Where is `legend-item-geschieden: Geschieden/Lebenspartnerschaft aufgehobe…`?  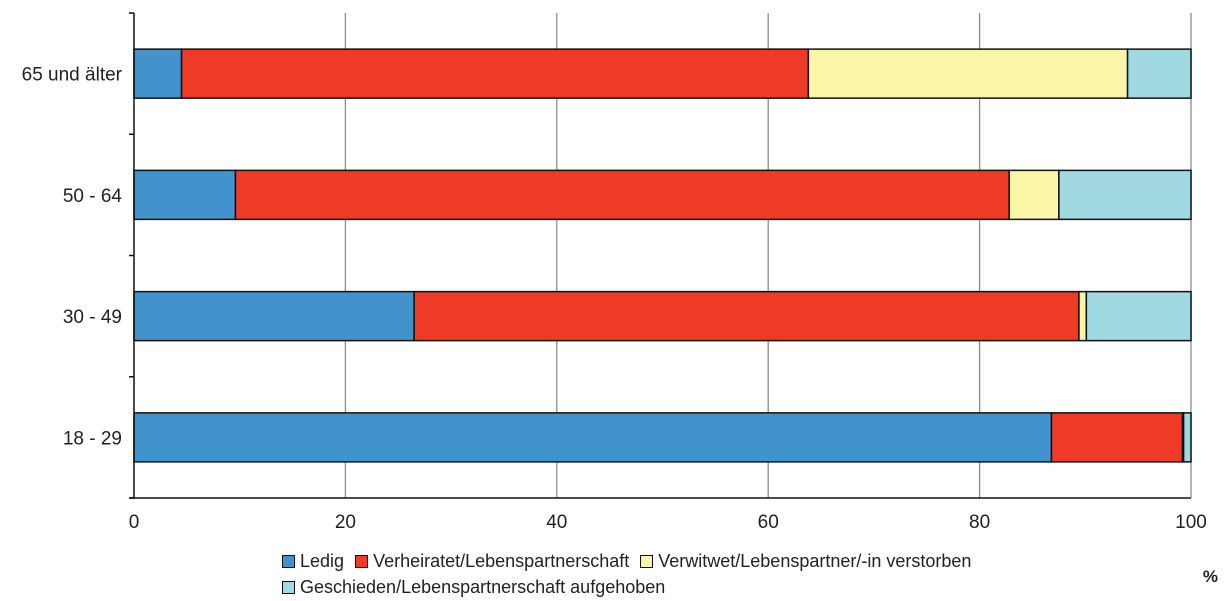 legend-item-geschieden: Geschieden/Lebenspartnerschaft aufgehobe… is located at coordinates (473, 587).